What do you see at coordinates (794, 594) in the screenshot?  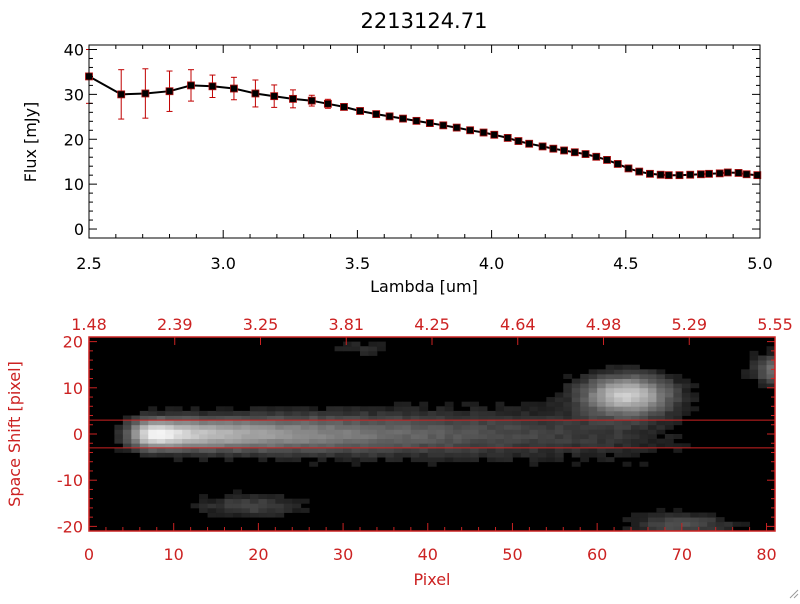 I see `resize-grip-icon` at bounding box center [794, 594].